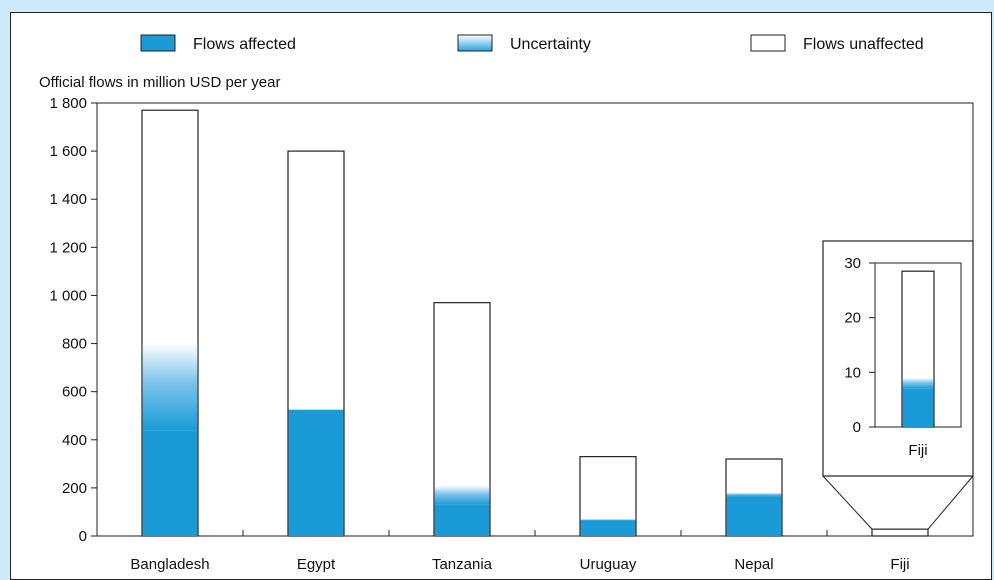 The image size is (994, 580). I want to click on bar-bangladesh-affected, so click(170, 483).